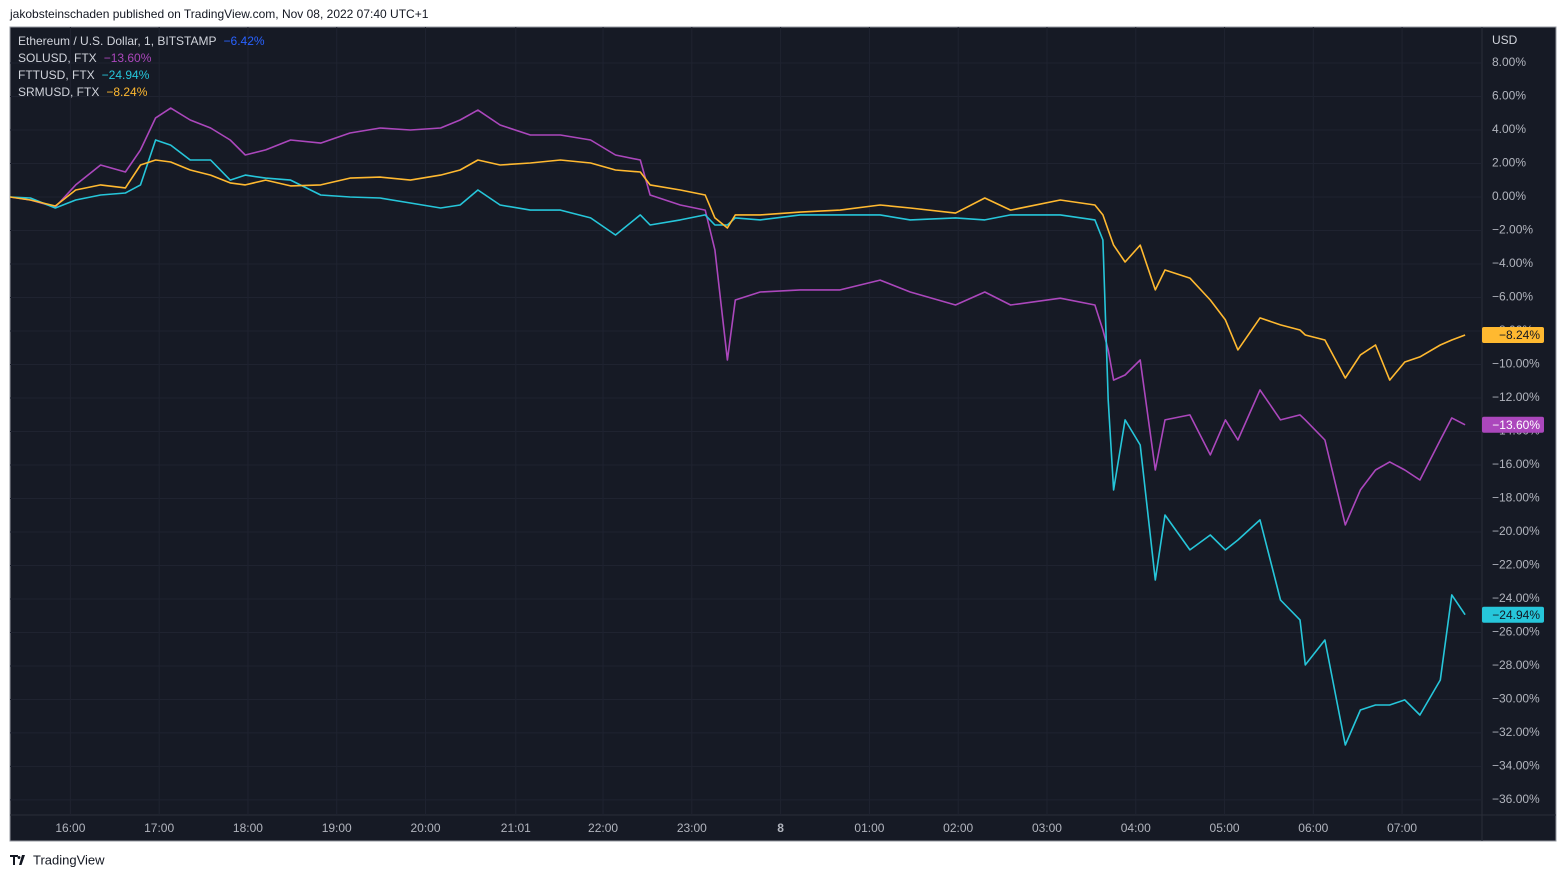 Image resolution: width=1566 pixels, height=877 pixels. What do you see at coordinates (1516, 699) in the screenshot?
I see `y-tick-label: −30.00%` at bounding box center [1516, 699].